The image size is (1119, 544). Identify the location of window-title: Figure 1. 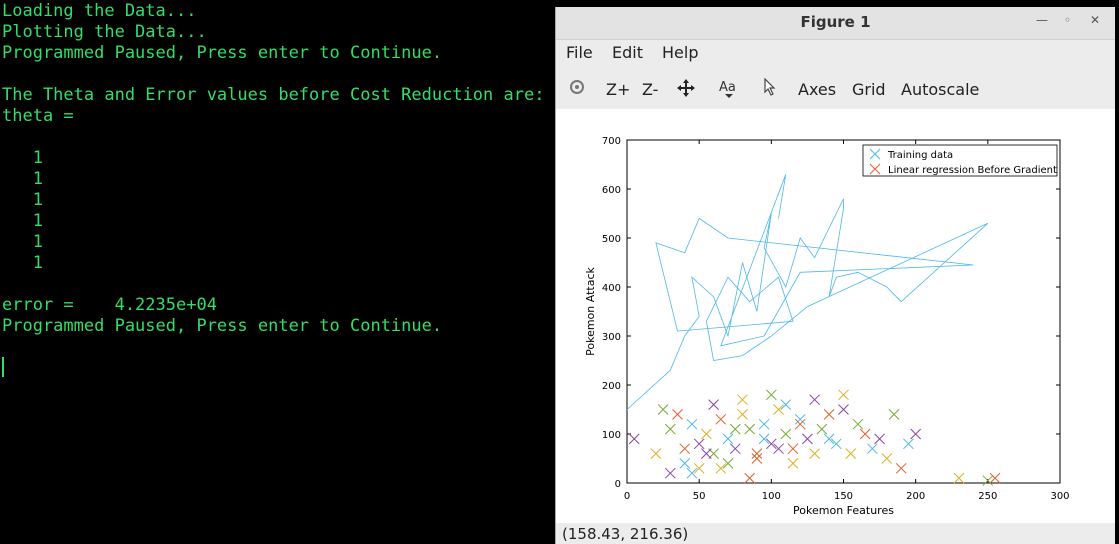
(835, 22).